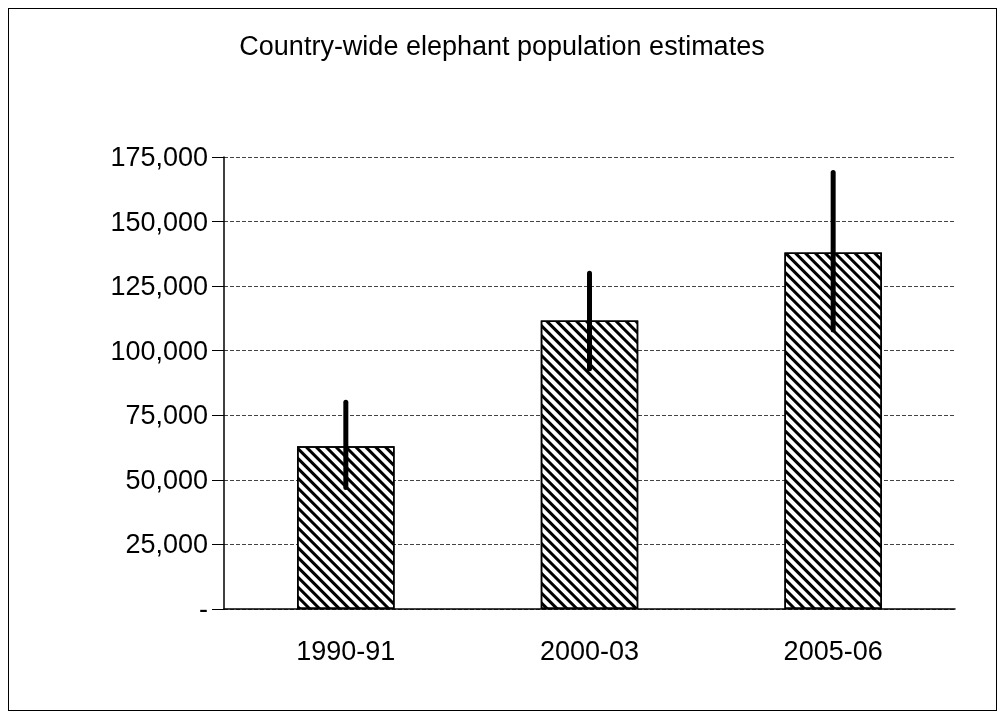  Describe the element at coordinates (346, 650) in the screenshot. I see `x-tick-label: 1990-91` at that location.